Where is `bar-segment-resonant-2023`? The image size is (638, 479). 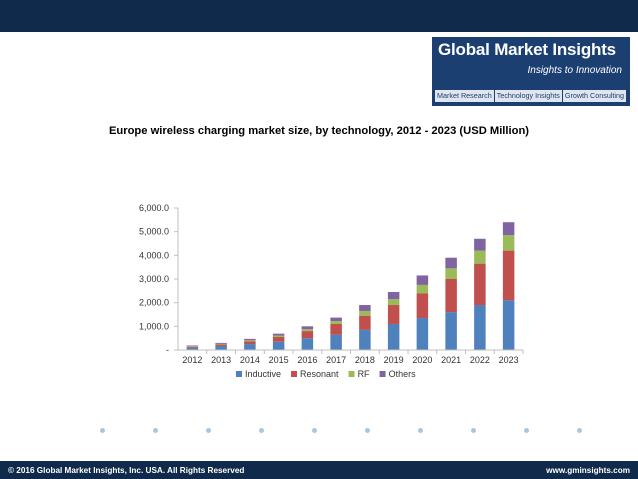 bar-segment-resonant-2023 is located at coordinates (508, 275).